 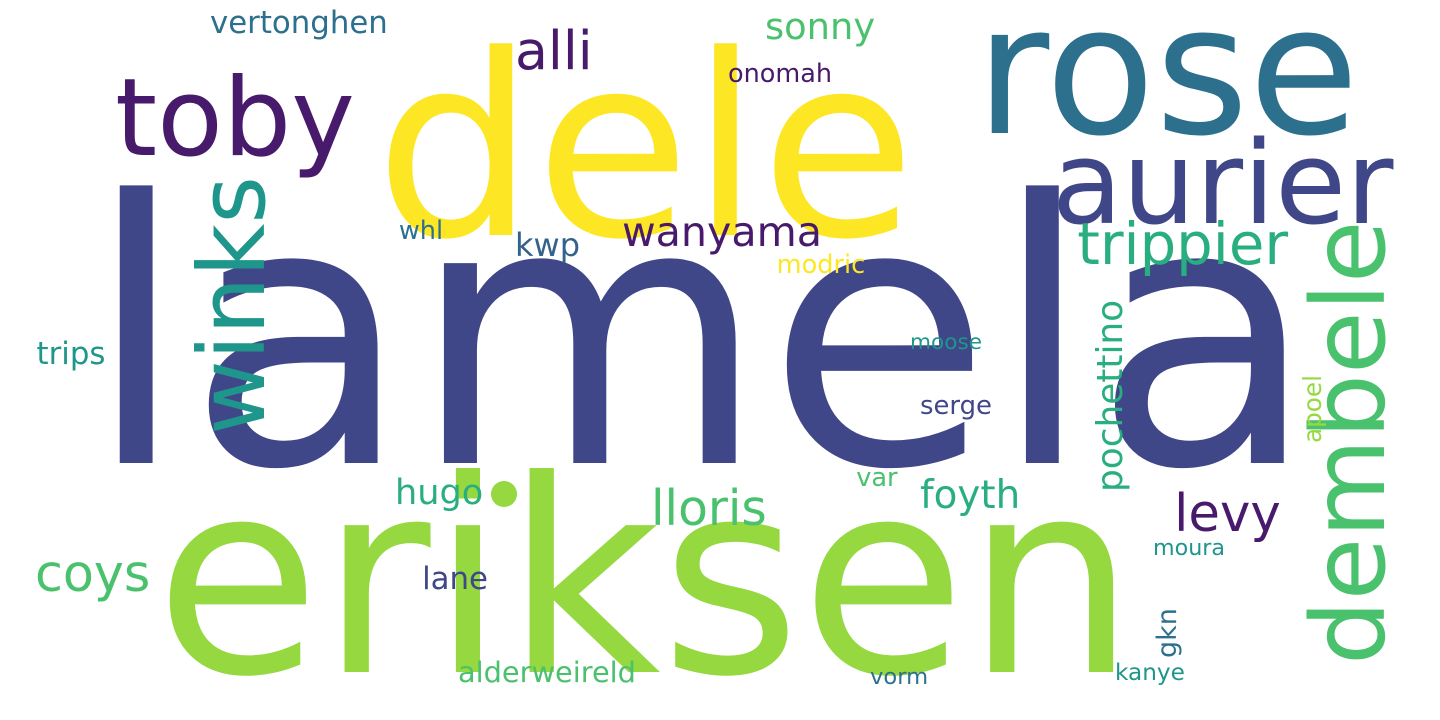 I want to click on word-coys: coys, so click(x=93, y=573).